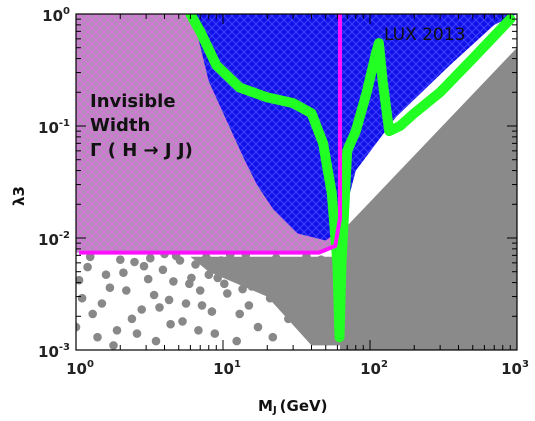 This screenshot has height=421, width=535. What do you see at coordinates (265, 301) in the screenshot?
I see `excluded-gray-lower-region` at bounding box center [265, 301].